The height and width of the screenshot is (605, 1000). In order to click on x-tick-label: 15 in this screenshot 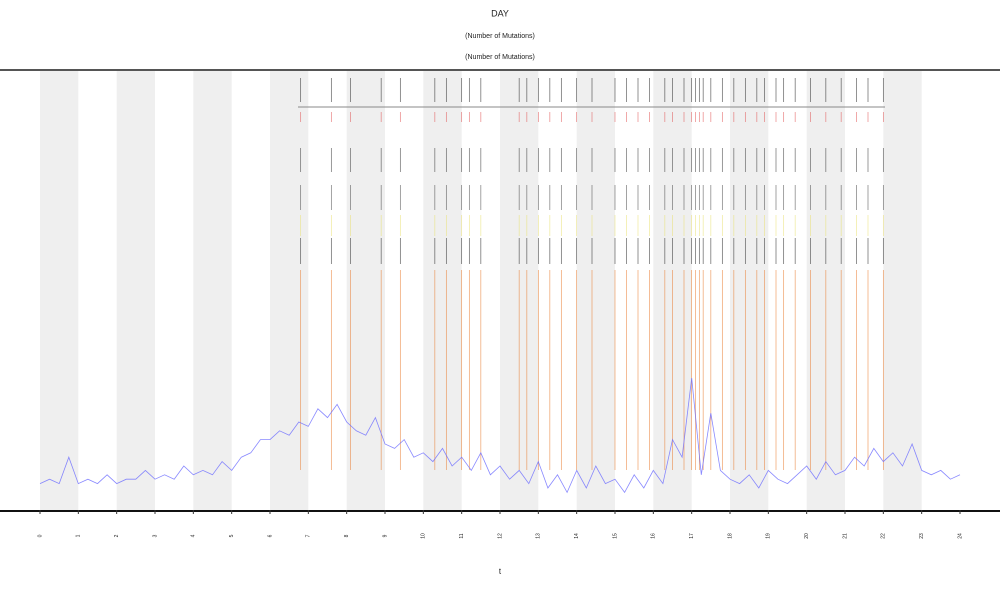, I will do `click(615, 536)`.